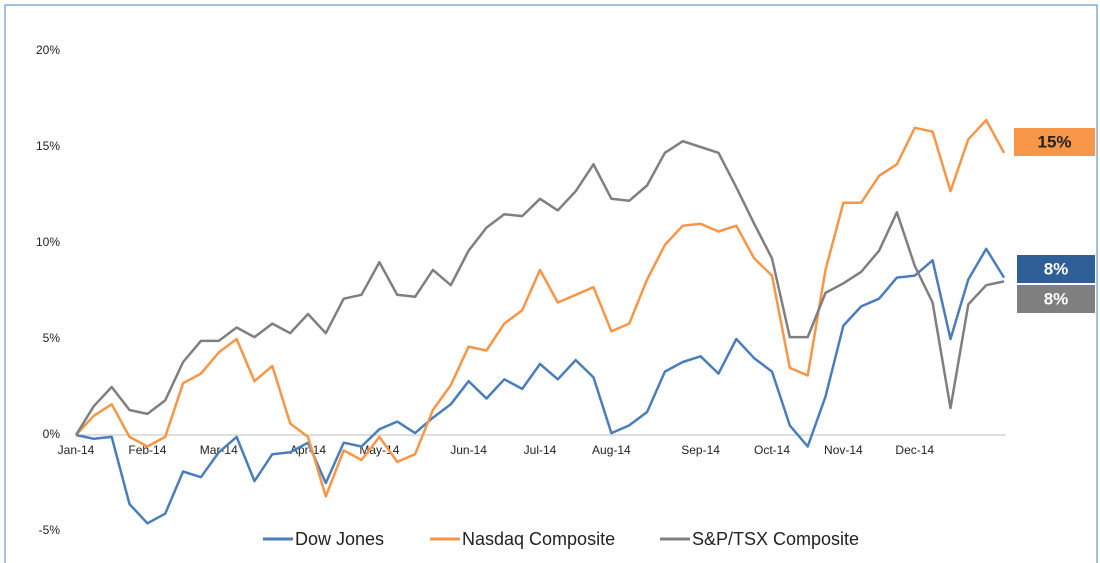  What do you see at coordinates (48, 146) in the screenshot?
I see `y-tick-label: 15%` at bounding box center [48, 146].